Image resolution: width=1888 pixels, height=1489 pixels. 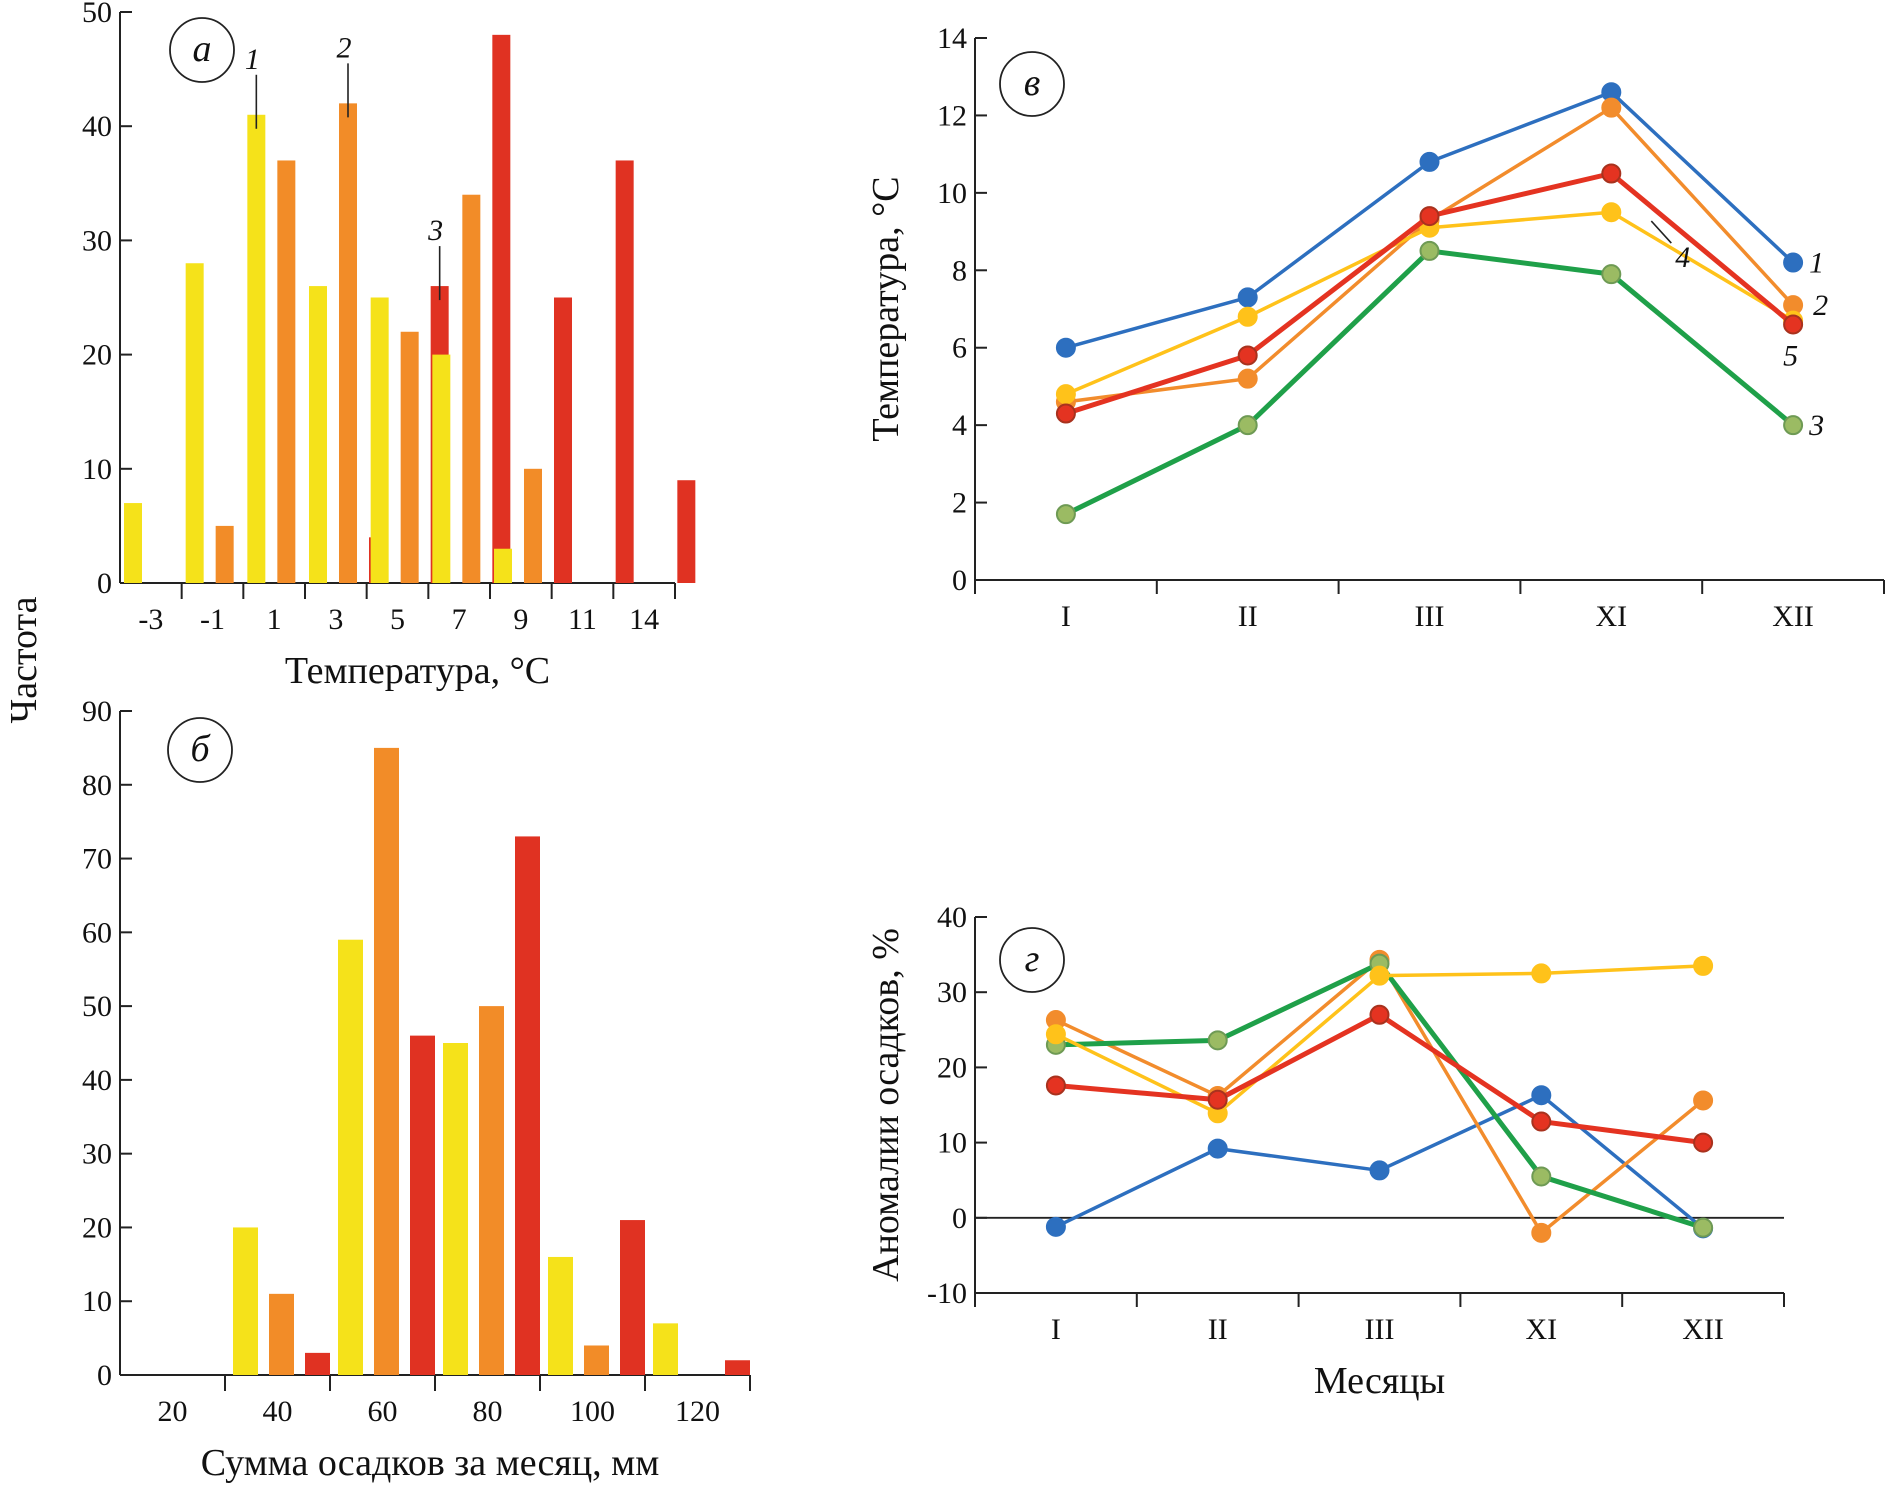 I want to click on v-series-line-yellow, so click(x=1429, y=303).